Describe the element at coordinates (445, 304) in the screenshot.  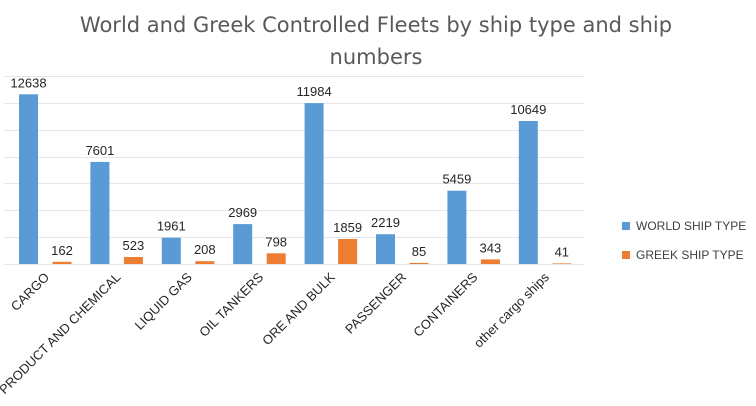
I see `category-label: CONTAINERS` at that location.